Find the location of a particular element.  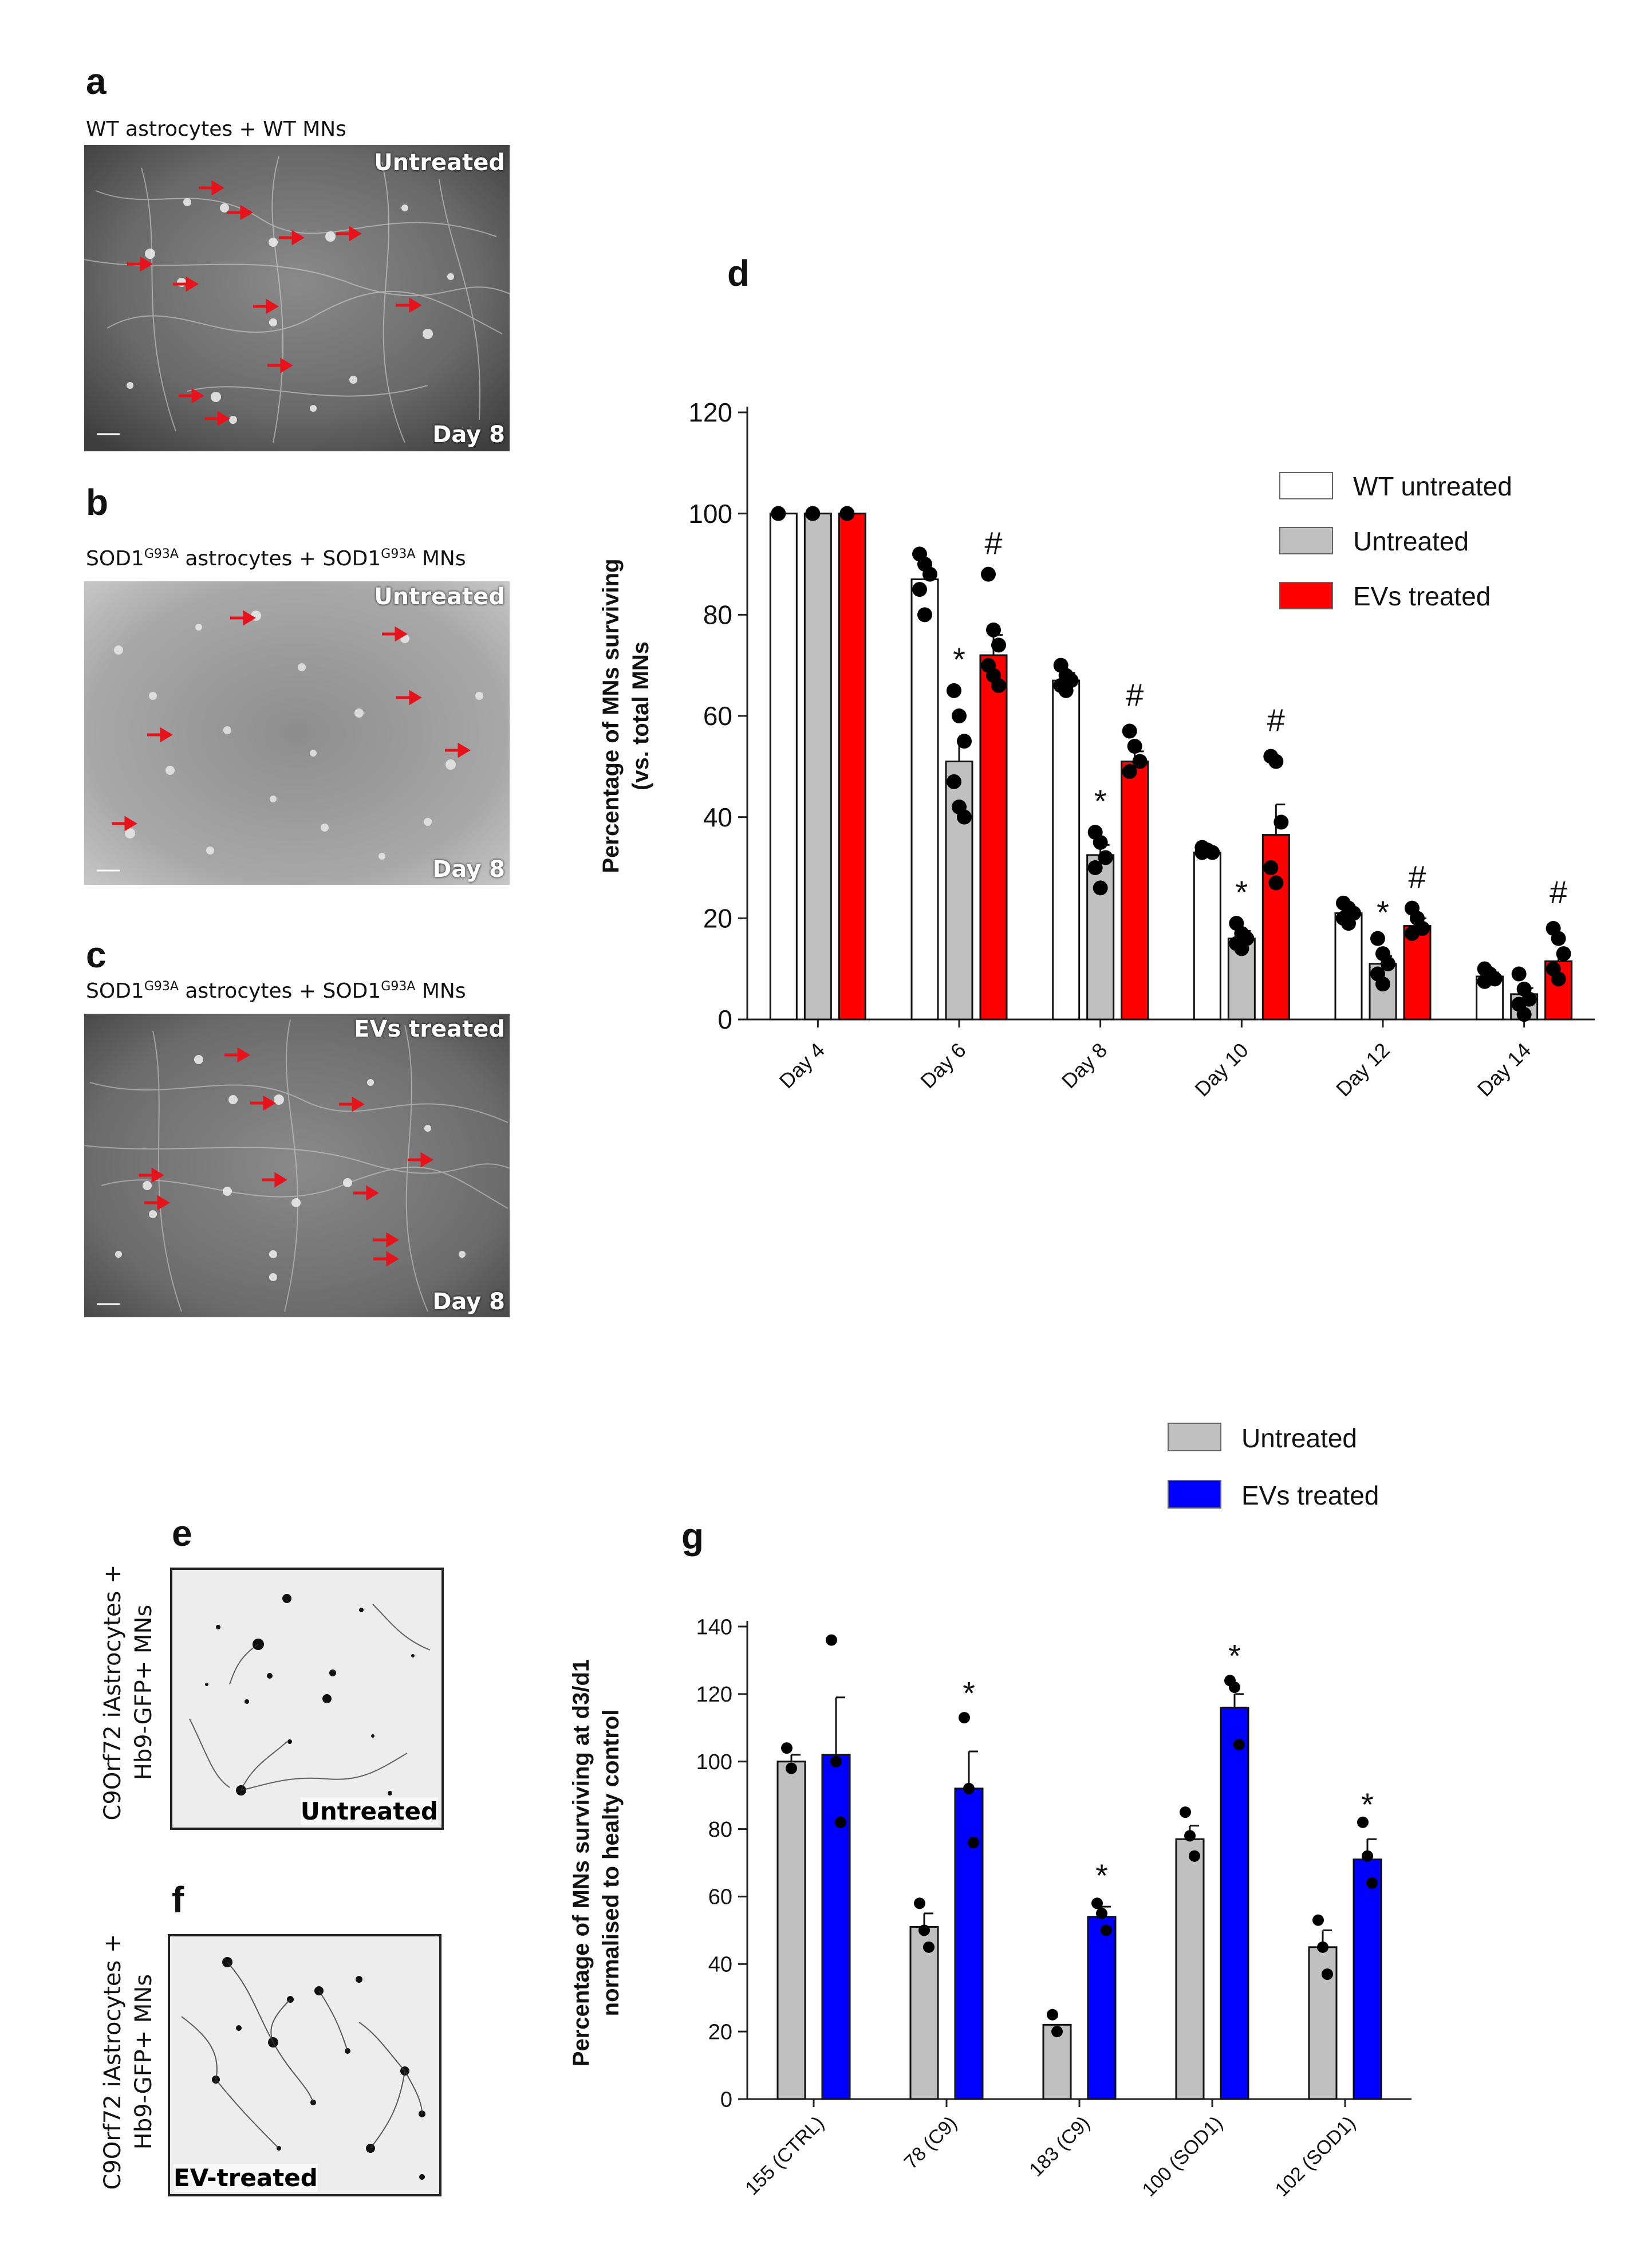

panel-letter-e: e is located at coordinates (182, 1533).